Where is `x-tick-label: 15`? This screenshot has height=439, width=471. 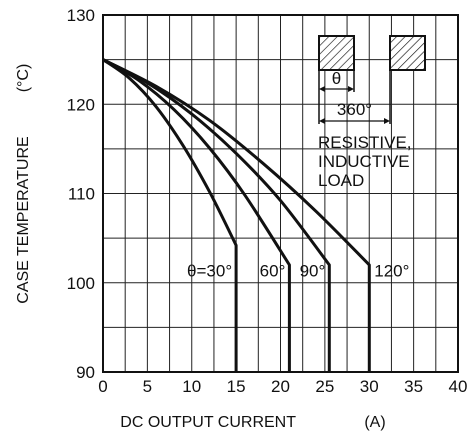
x-tick-label: 15 is located at coordinates (236, 386).